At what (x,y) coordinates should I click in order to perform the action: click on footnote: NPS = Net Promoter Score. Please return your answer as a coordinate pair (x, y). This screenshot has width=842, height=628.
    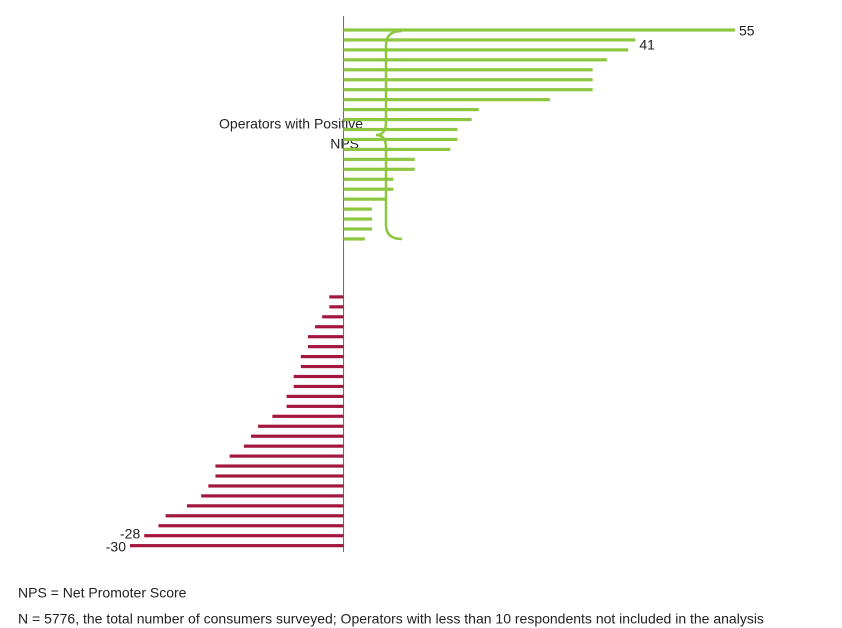
    Looking at the image, I should click on (102, 593).